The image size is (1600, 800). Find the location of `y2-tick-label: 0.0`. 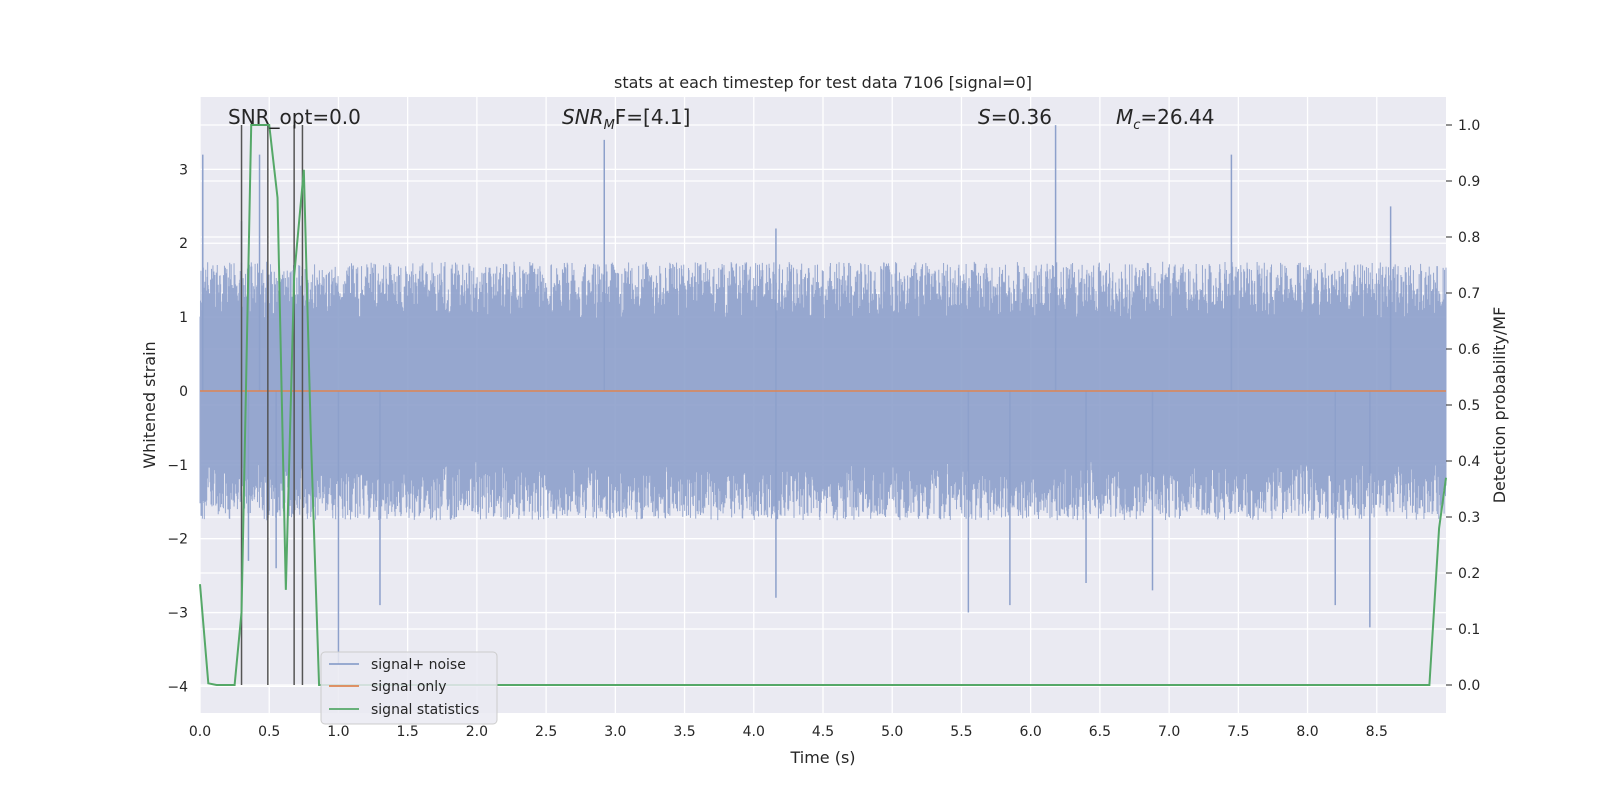

y2-tick-label: 0.0 is located at coordinates (1469, 686).